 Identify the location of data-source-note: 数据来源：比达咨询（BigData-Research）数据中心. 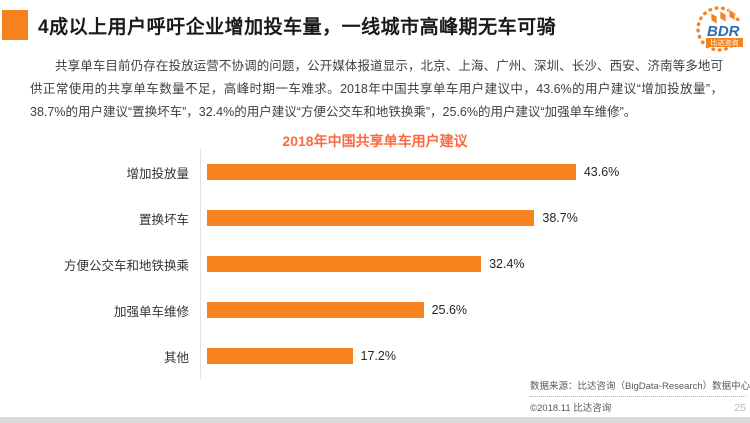
(640, 386).